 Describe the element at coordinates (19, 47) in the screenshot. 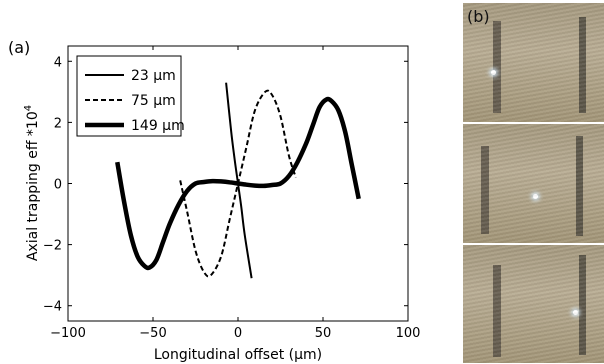

I see `panel-label-a: (a)` at that location.